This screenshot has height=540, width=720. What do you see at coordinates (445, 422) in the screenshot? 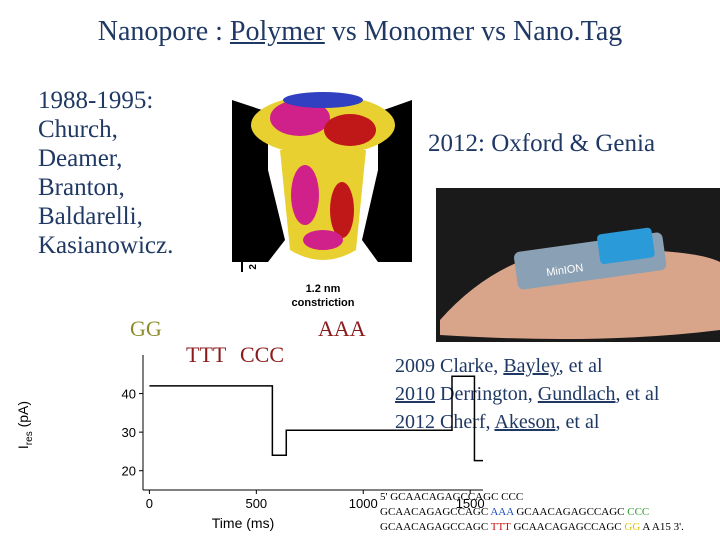
I see `text-segment: 2012 Cherf,` at bounding box center [445, 422].